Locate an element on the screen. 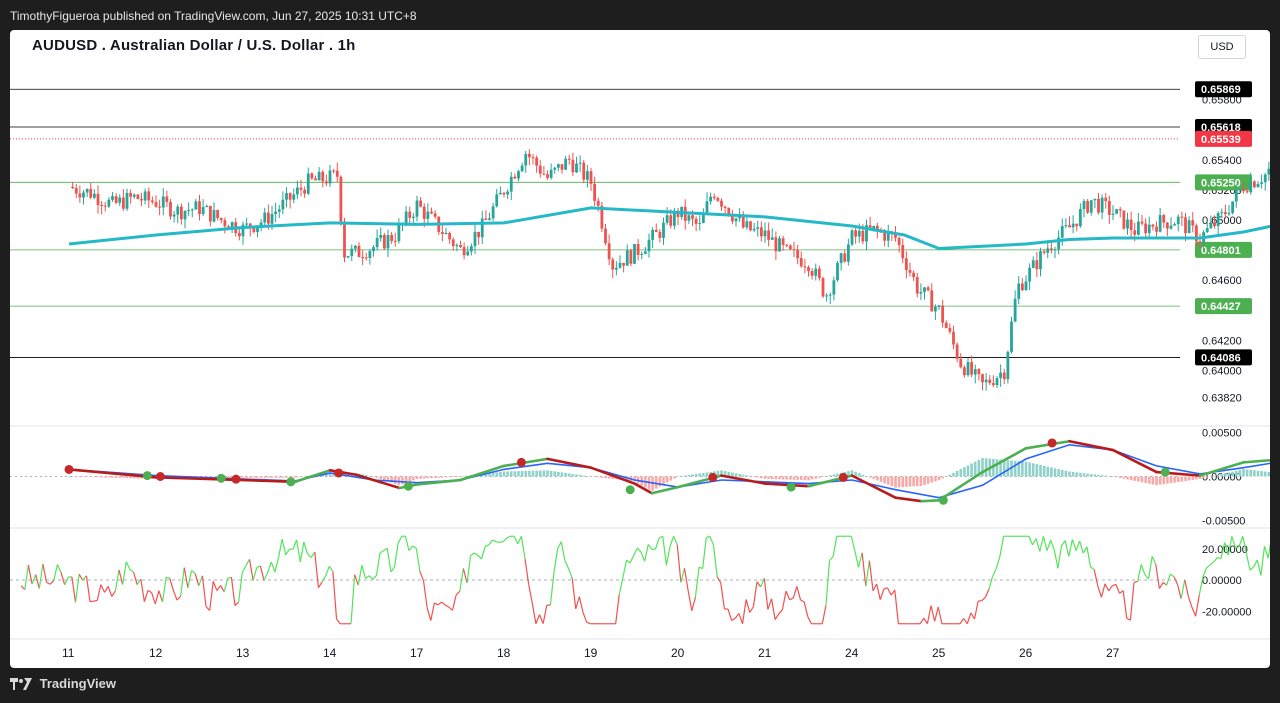  price-level-label: 0.64086 is located at coordinates (1221, 358).